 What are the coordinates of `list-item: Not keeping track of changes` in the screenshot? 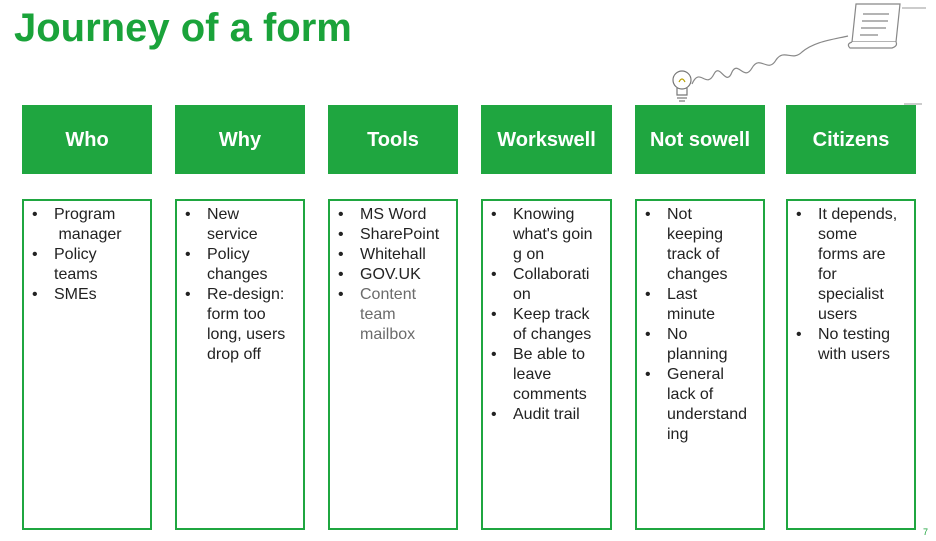 It's located at (702, 245).